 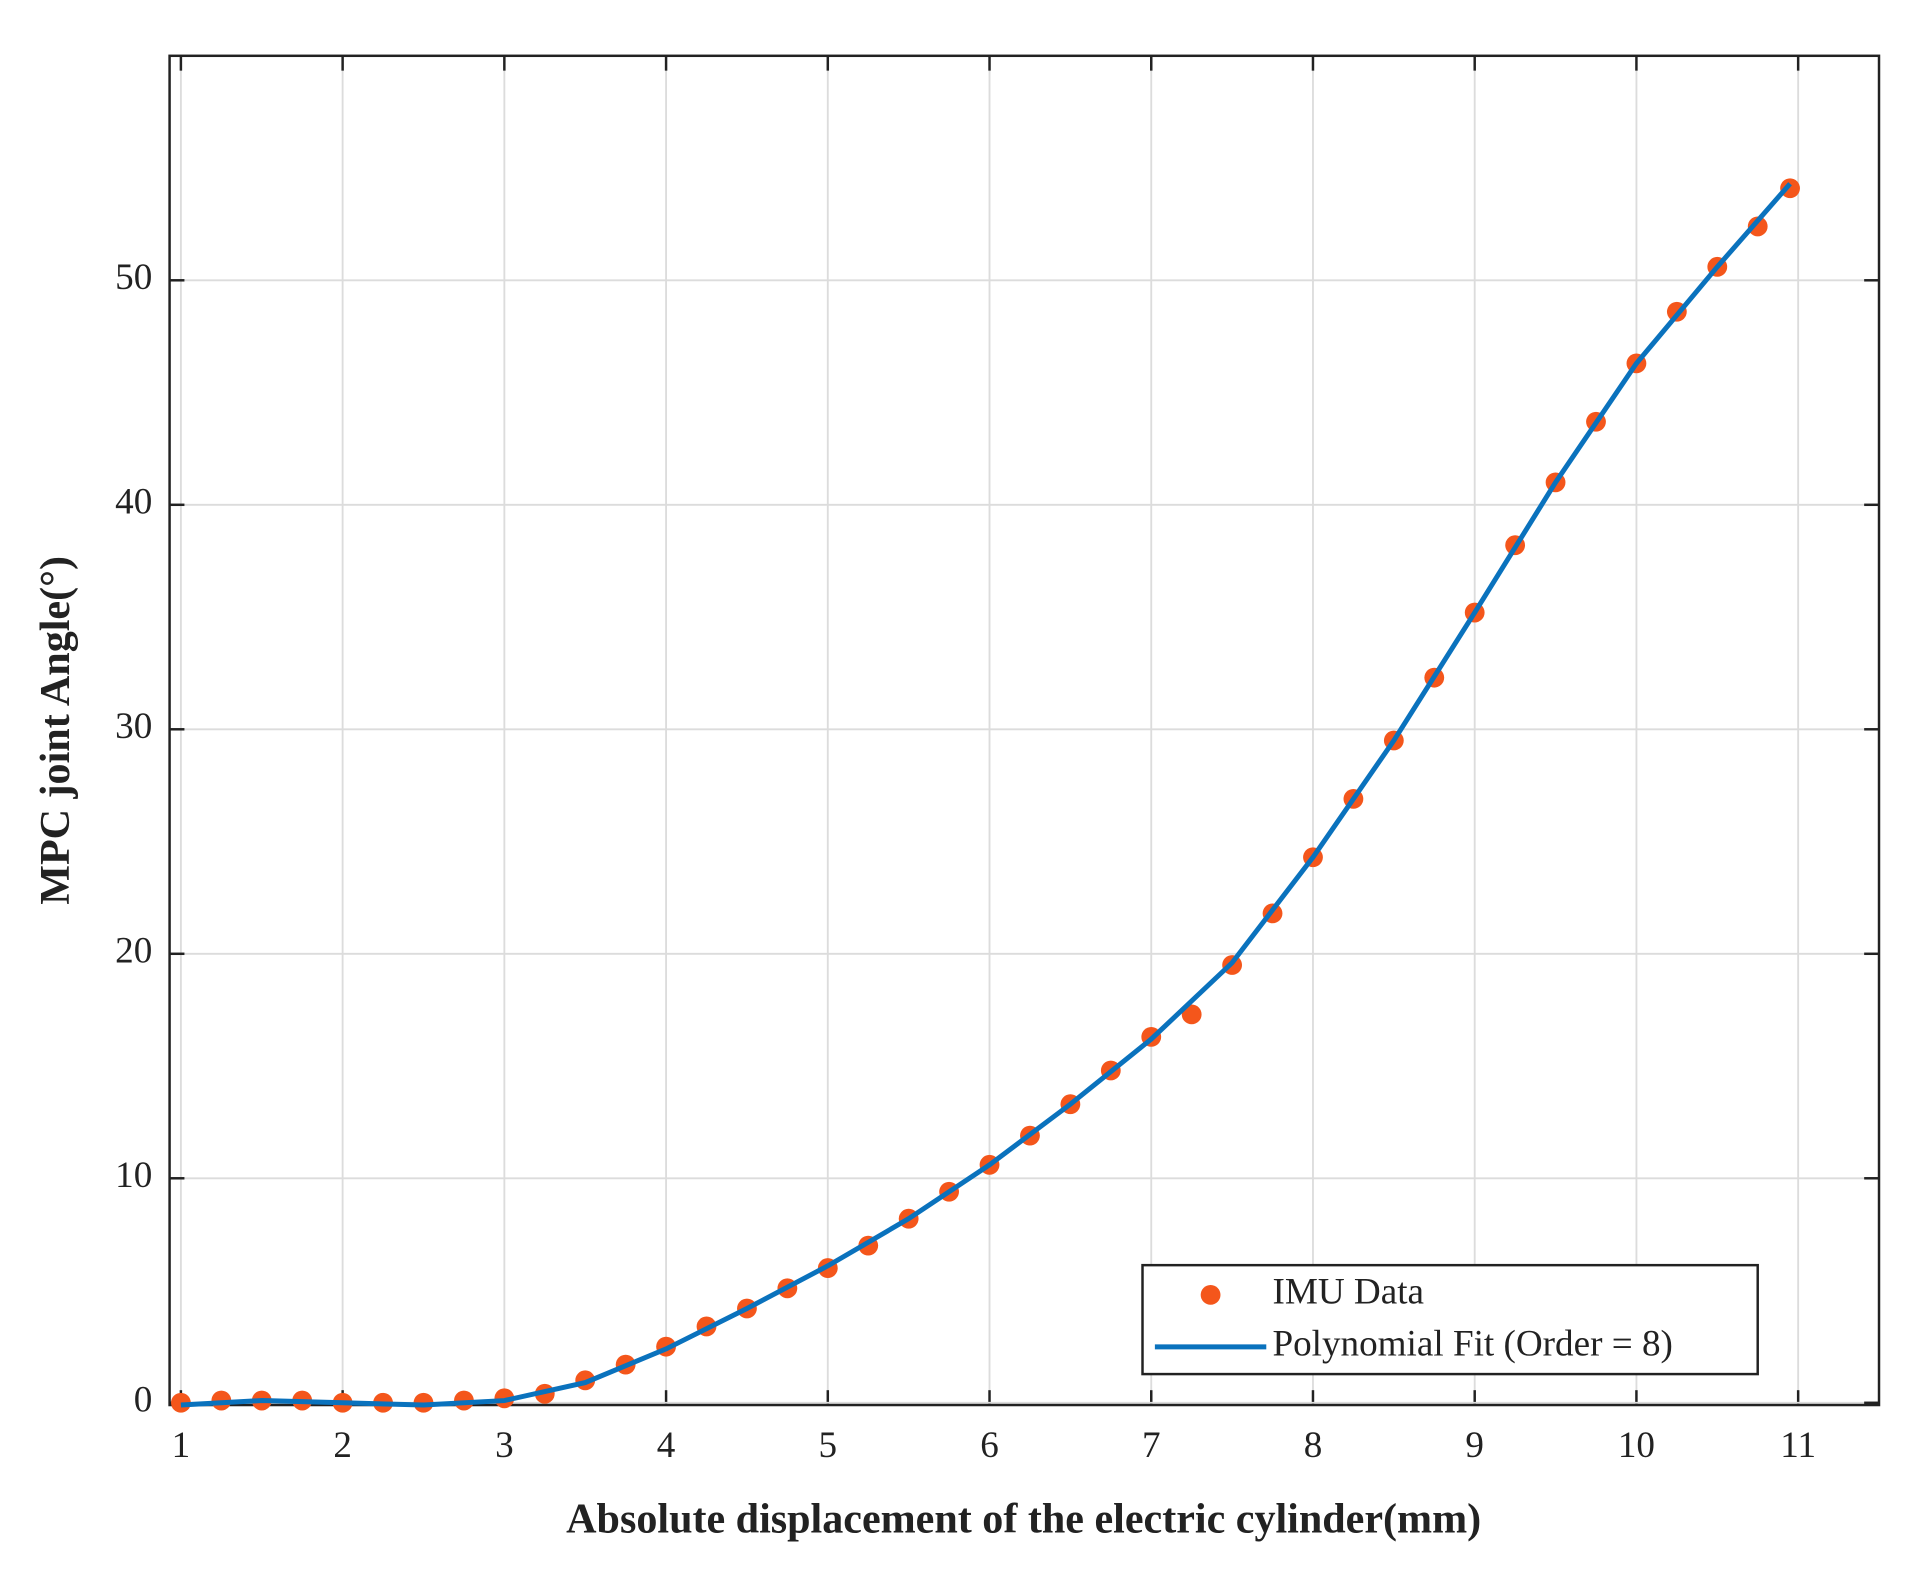 What do you see at coordinates (133, 1175) in the screenshot?
I see `y-tick-label: 10` at bounding box center [133, 1175].